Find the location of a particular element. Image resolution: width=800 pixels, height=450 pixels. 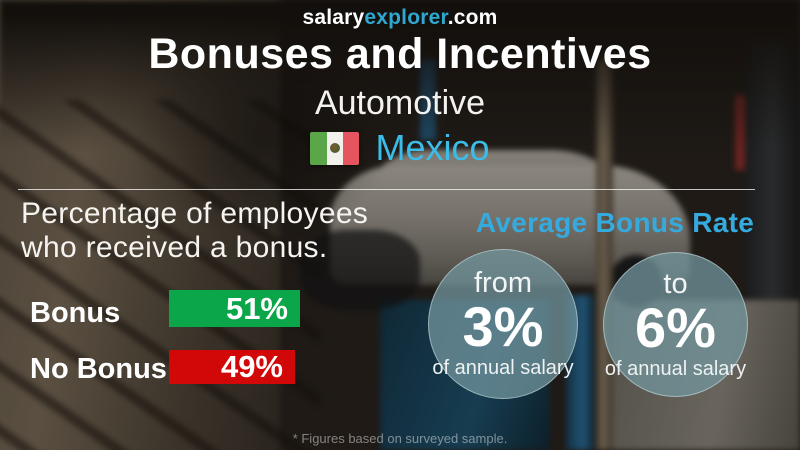

flag-white-stripe is located at coordinates (335, 148).